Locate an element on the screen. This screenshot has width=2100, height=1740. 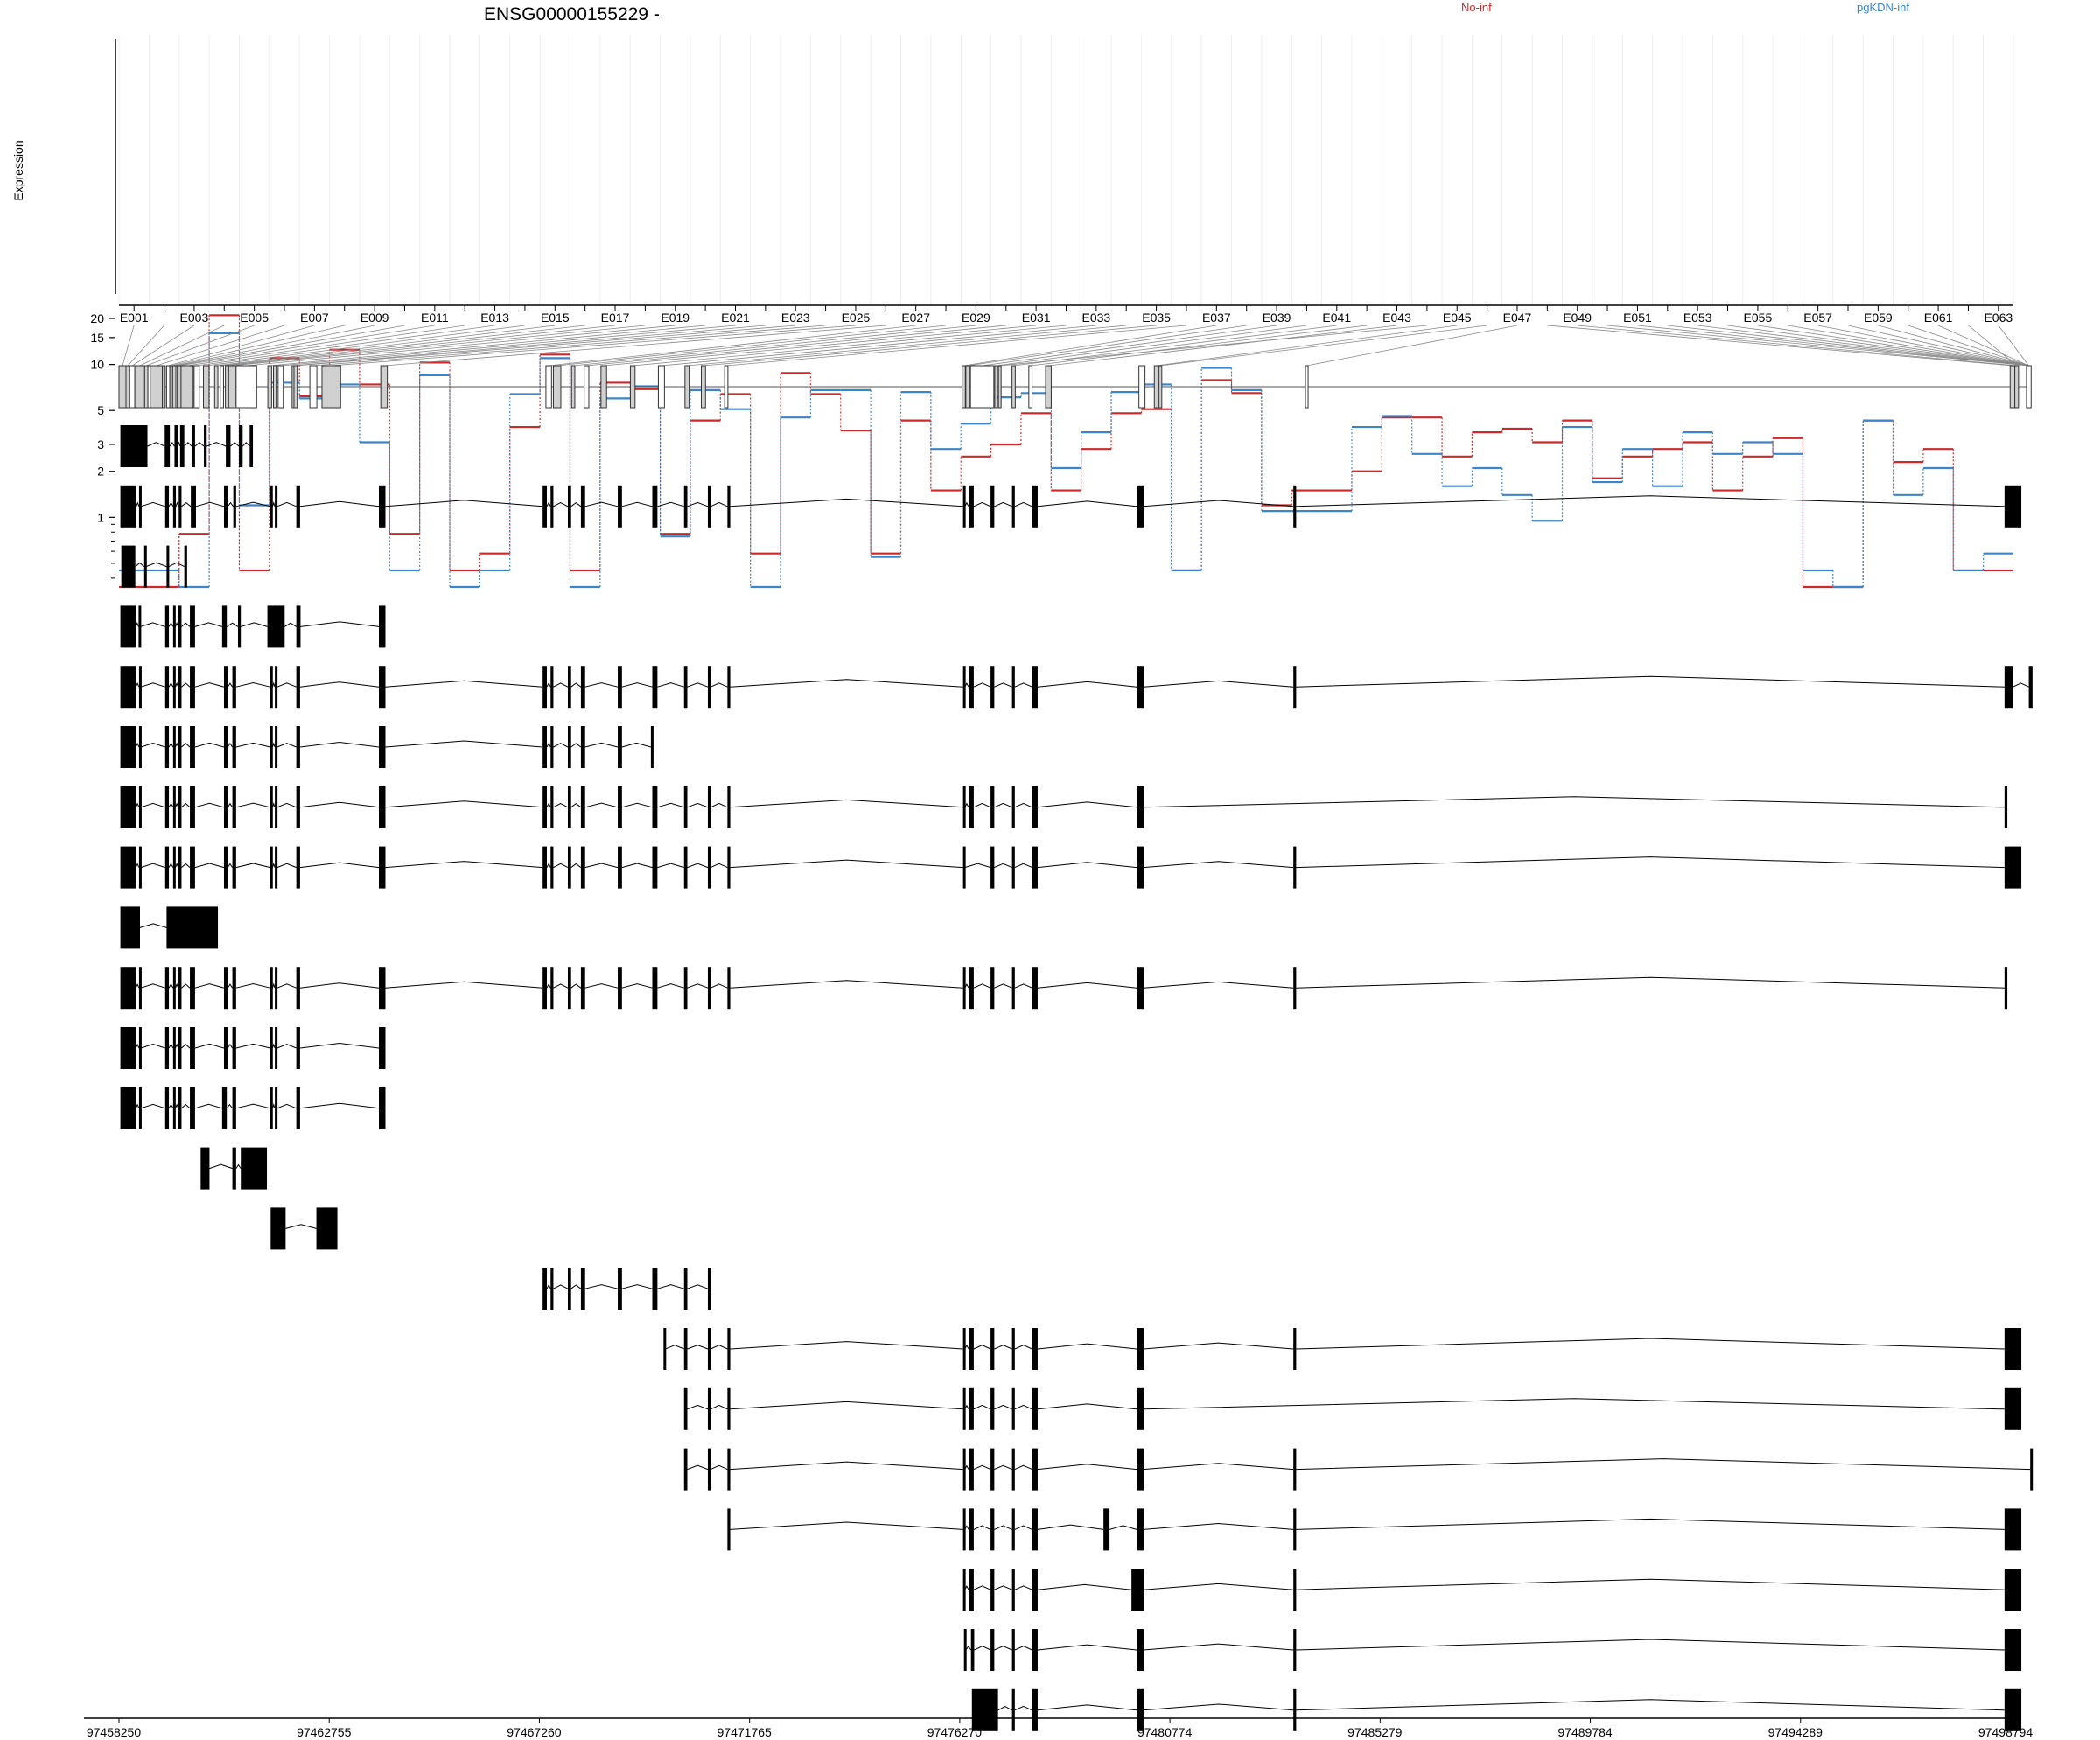
exon-tick-label: E031 is located at coordinates (1036, 318).